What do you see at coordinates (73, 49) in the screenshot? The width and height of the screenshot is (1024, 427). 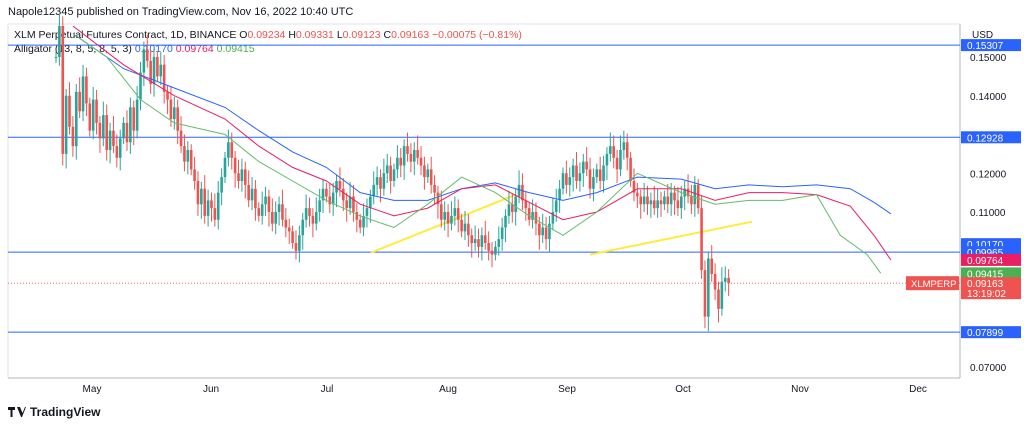 I see `indicator-title: Alligator (13, 8, 5, 8, 5, 3)` at bounding box center [73, 49].